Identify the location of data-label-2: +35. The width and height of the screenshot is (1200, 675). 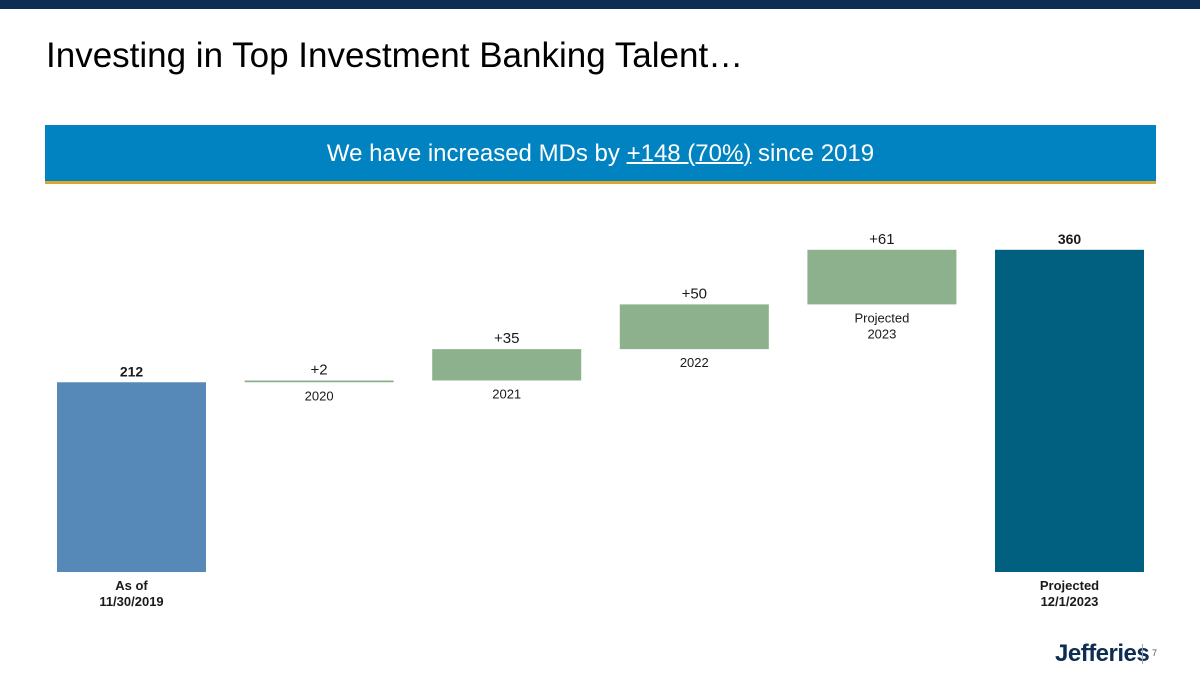
(506, 338).